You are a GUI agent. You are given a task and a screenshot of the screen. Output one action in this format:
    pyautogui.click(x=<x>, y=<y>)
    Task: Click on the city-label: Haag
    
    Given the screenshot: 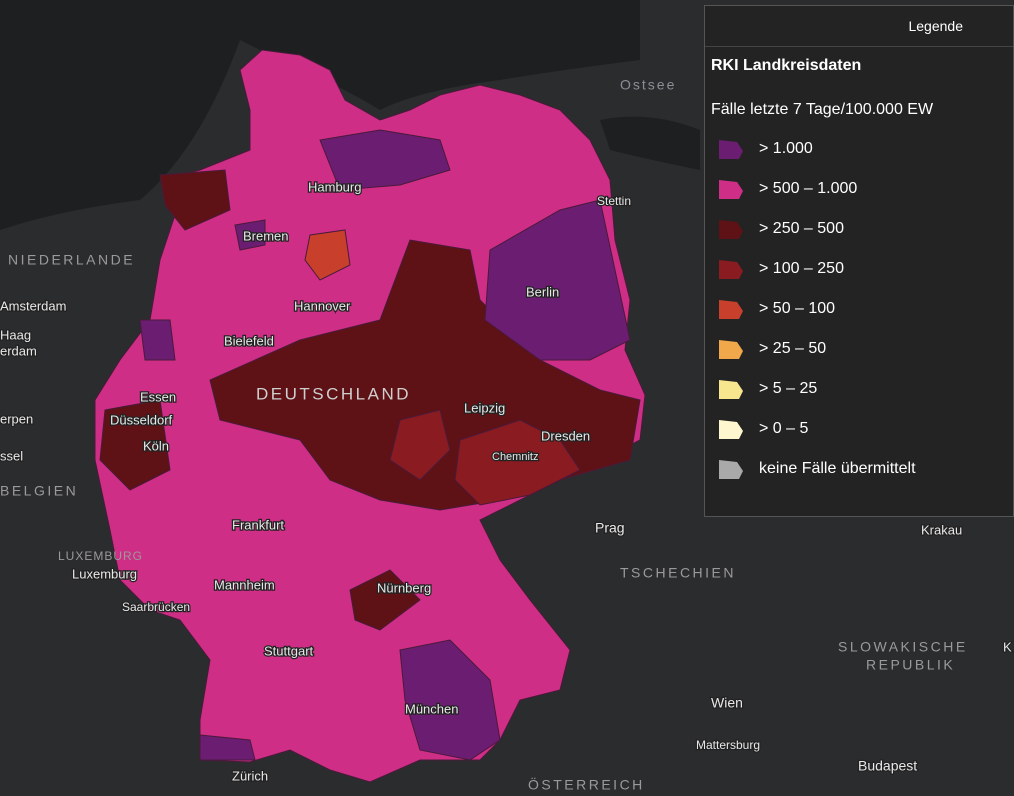 What is the action you would take?
    pyautogui.click(x=15, y=334)
    